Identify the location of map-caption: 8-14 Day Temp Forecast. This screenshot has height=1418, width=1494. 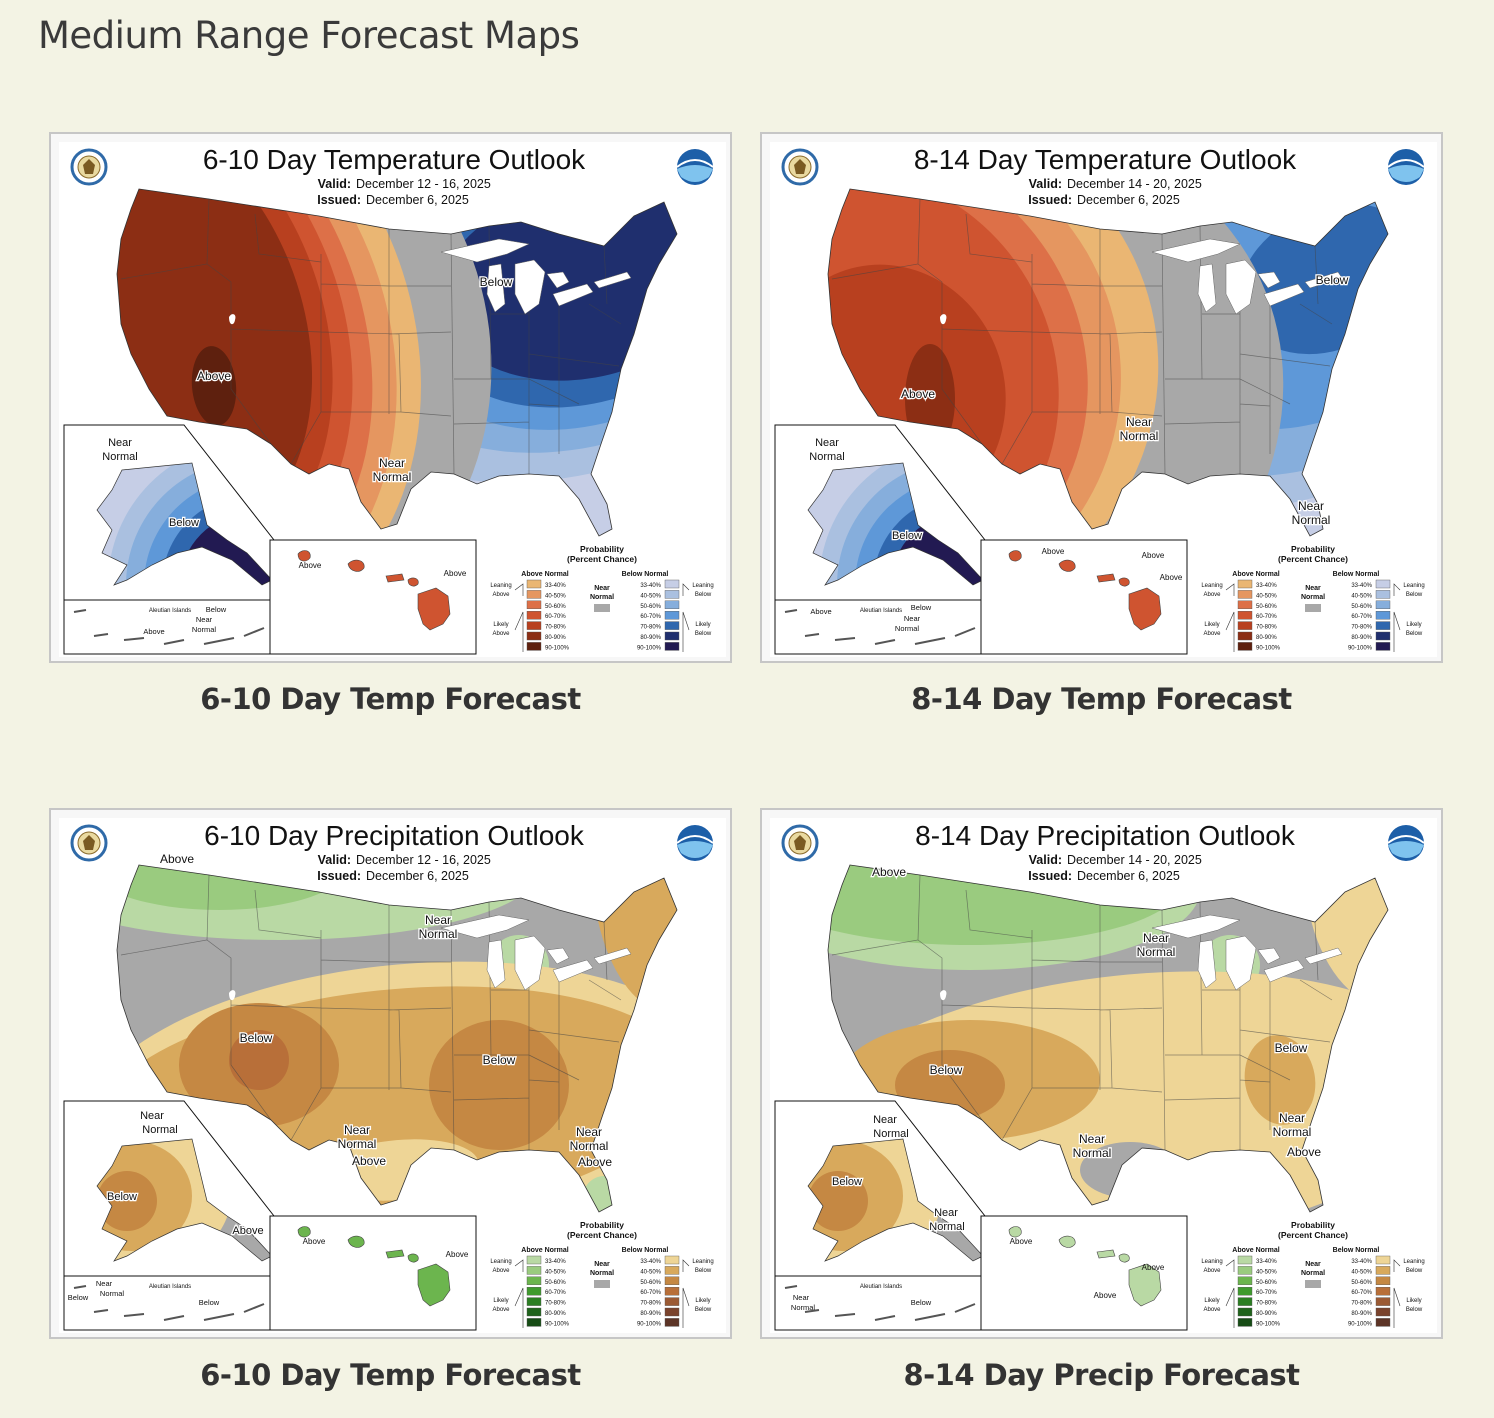
(1101, 699).